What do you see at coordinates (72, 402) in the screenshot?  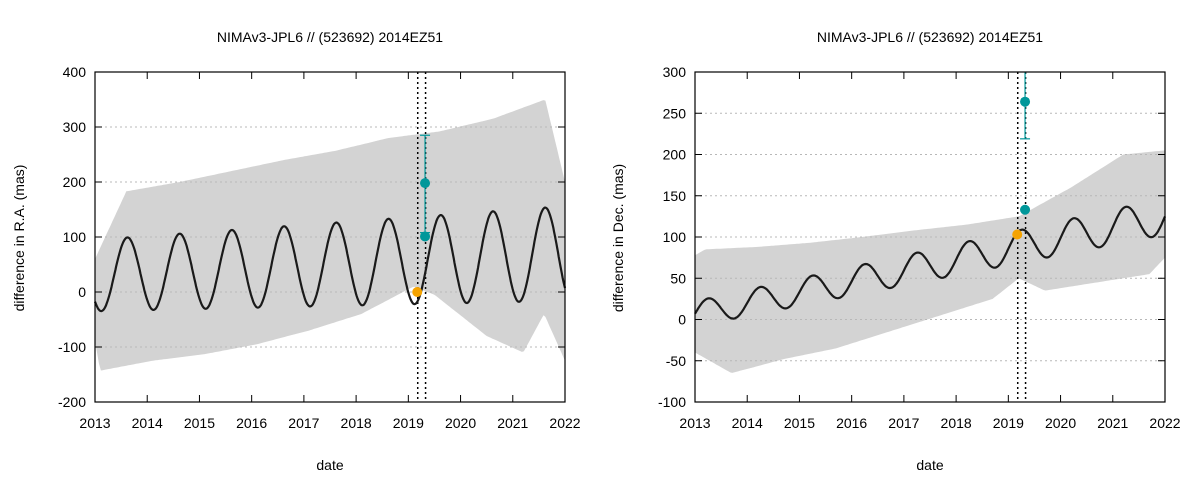 I see `y-tick-label: -200` at bounding box center [72, 402].